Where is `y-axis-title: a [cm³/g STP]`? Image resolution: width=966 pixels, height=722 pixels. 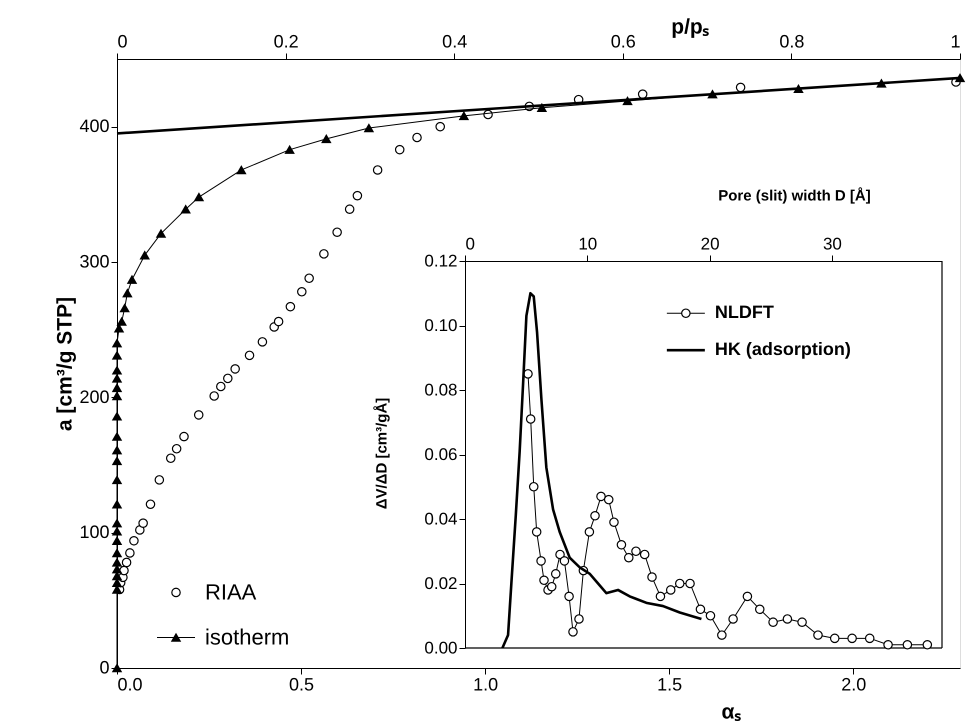
y-axis-title: a [cm³/g STP] is located at coordinates (64, 364).